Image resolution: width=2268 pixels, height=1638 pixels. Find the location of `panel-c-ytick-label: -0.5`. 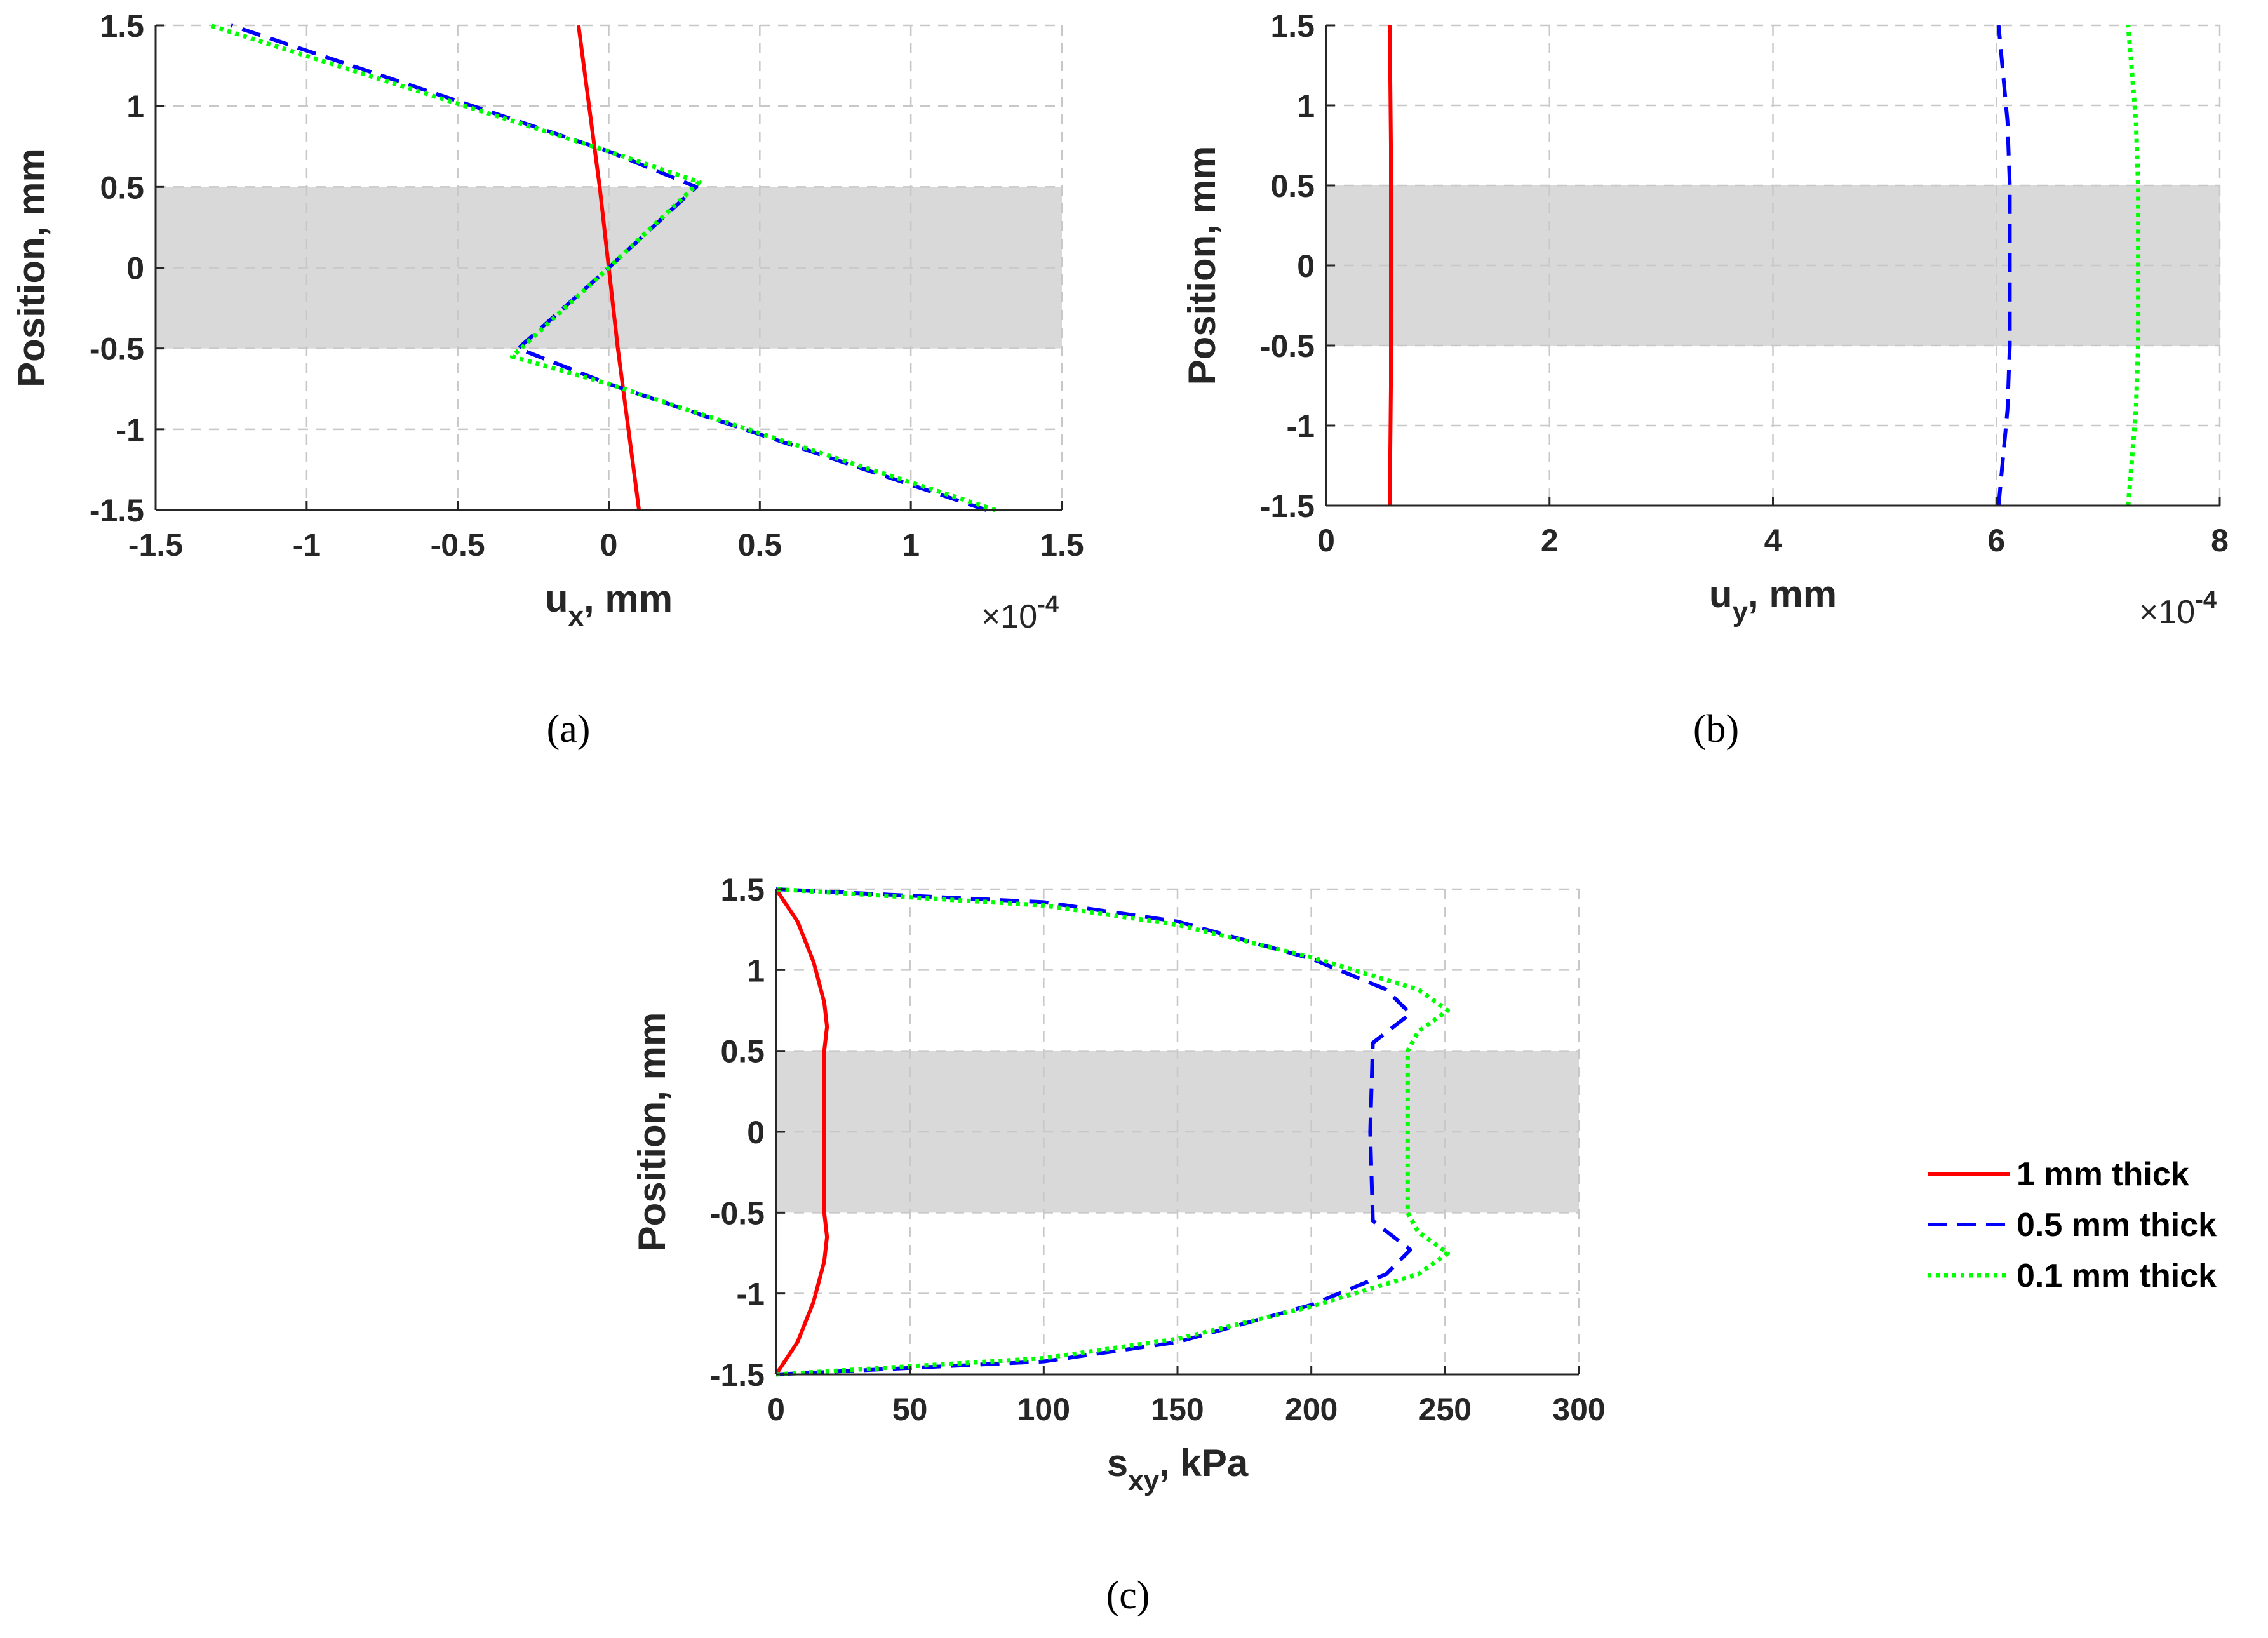

panel-c-ytick-label: -0.5 is located at coordinates (738, 1213).